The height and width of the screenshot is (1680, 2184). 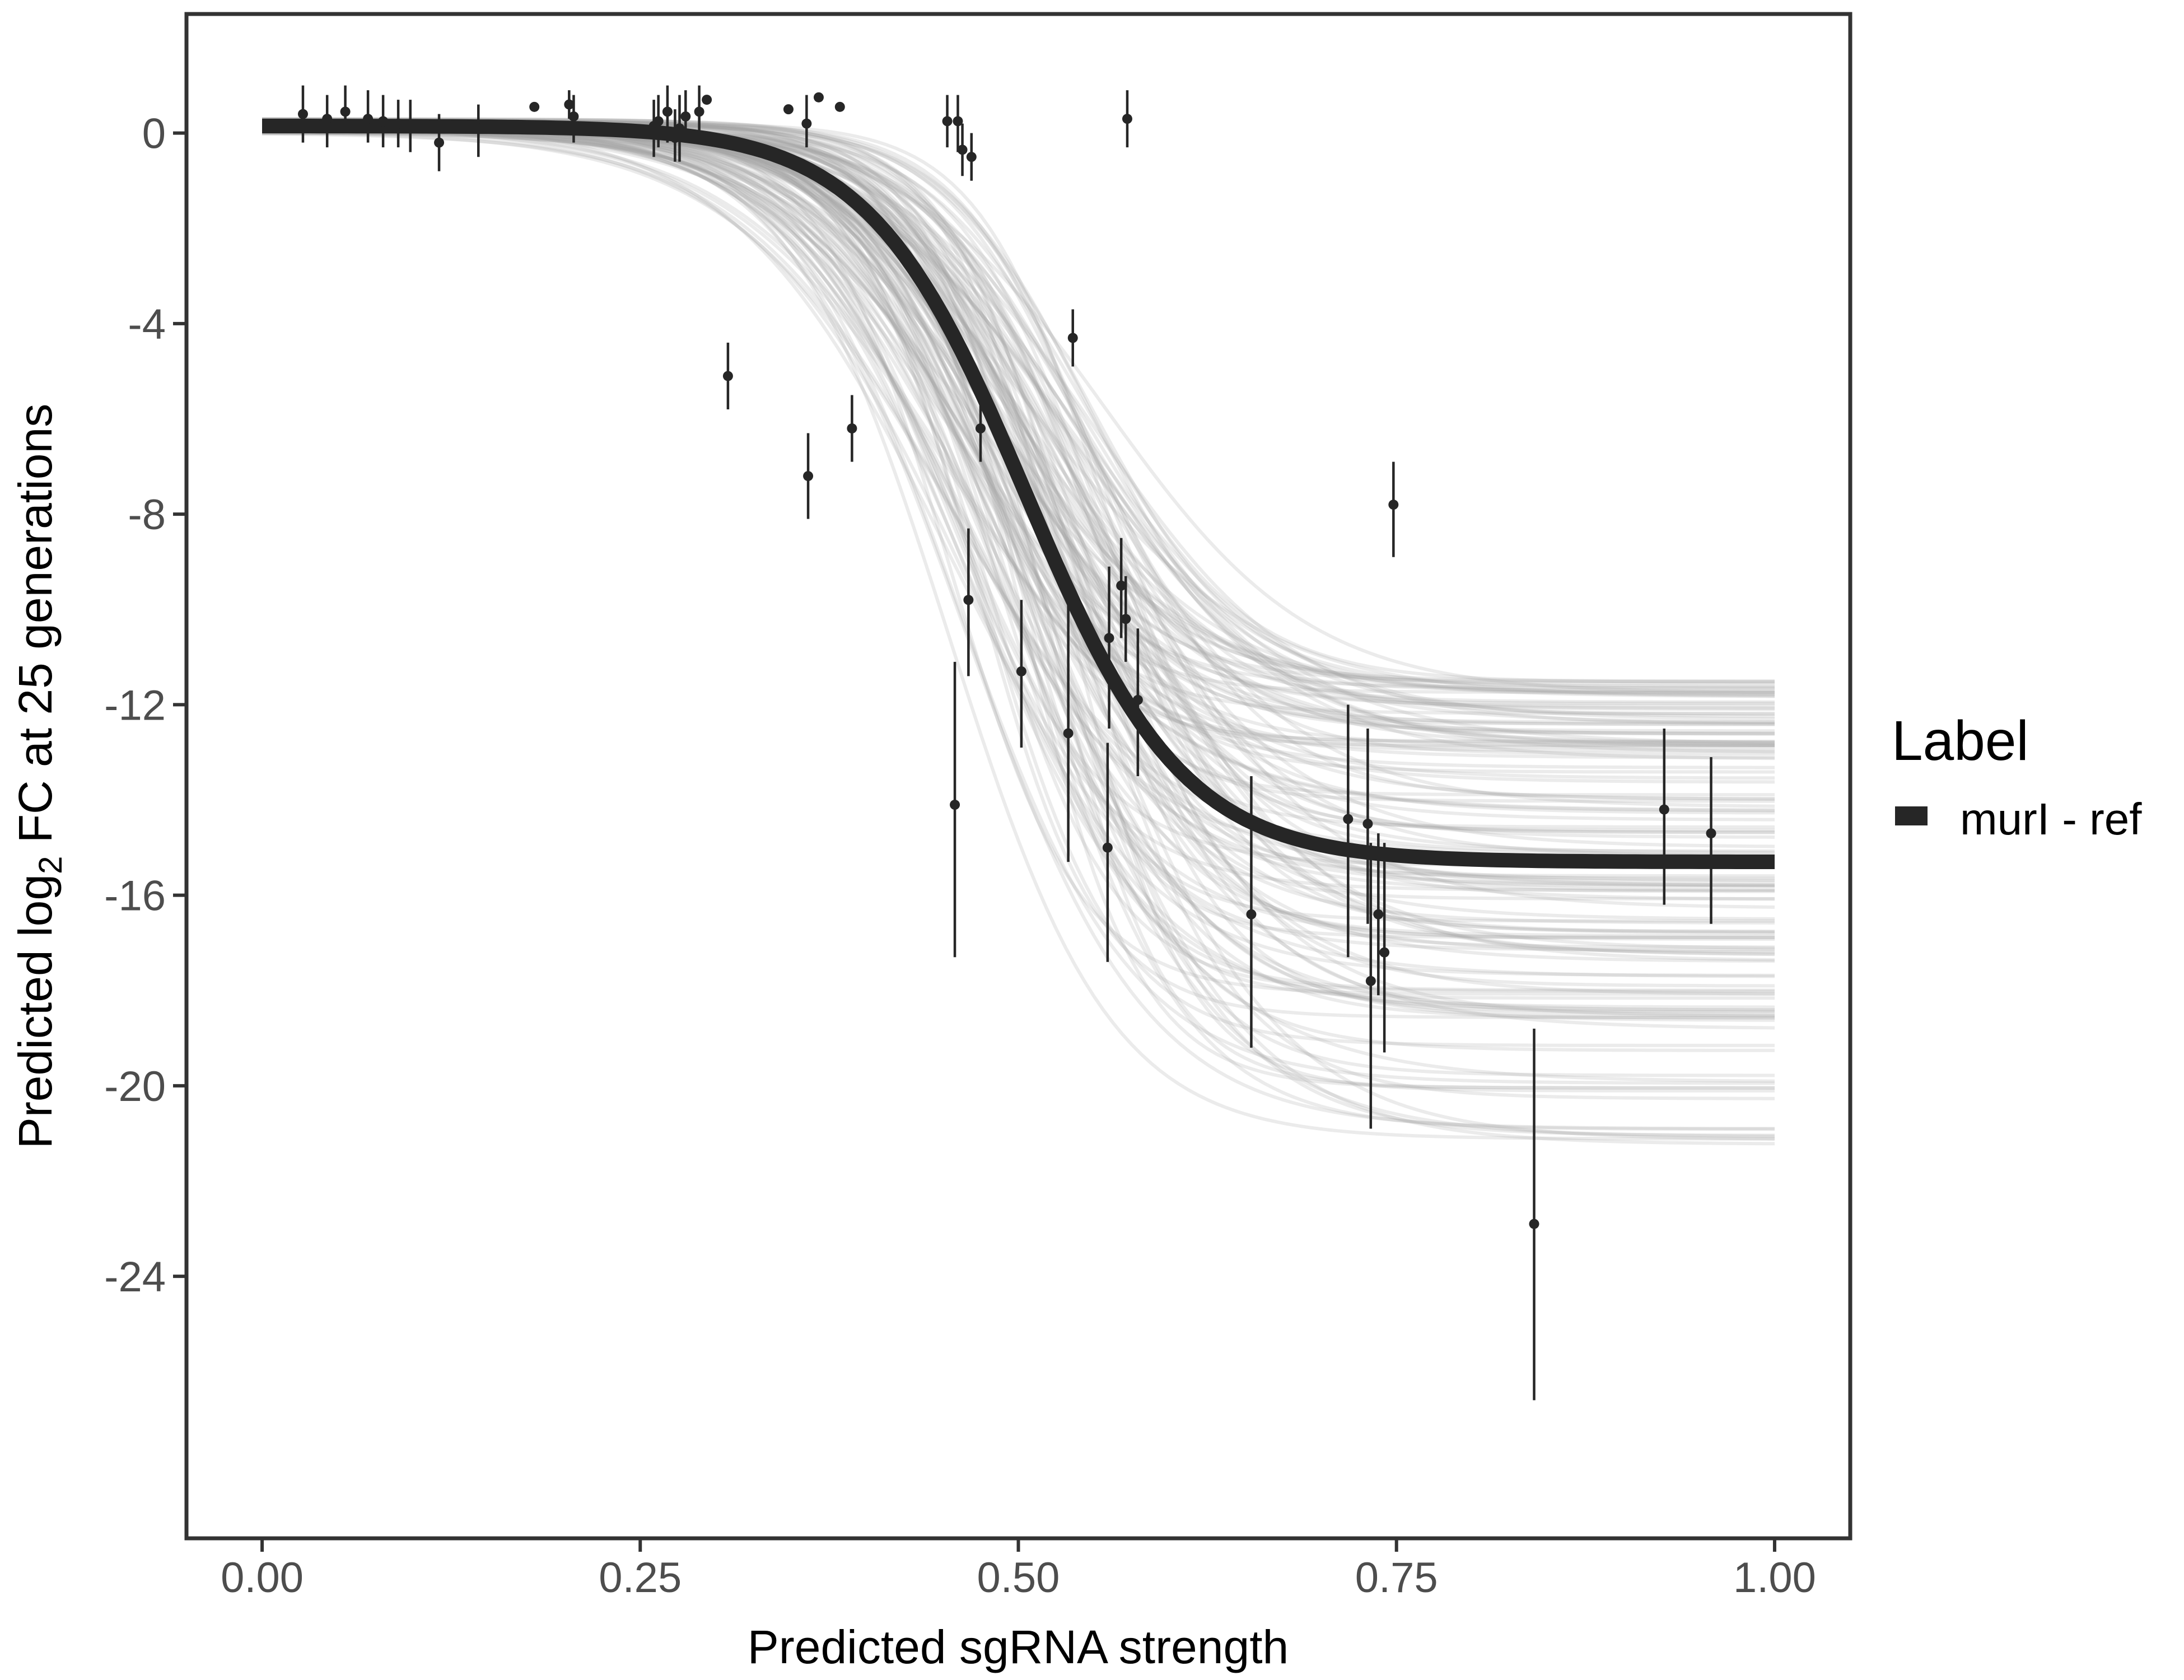 I want to click on y-tick-label: -20, so click(x=135, y=1087).